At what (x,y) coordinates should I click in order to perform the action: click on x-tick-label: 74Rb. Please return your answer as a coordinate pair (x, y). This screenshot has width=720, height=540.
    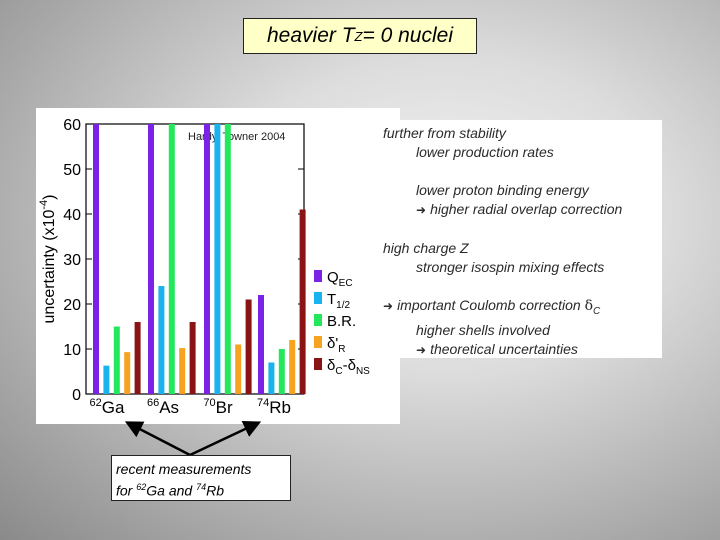
    Looking at the image, I should click on (274, 407).